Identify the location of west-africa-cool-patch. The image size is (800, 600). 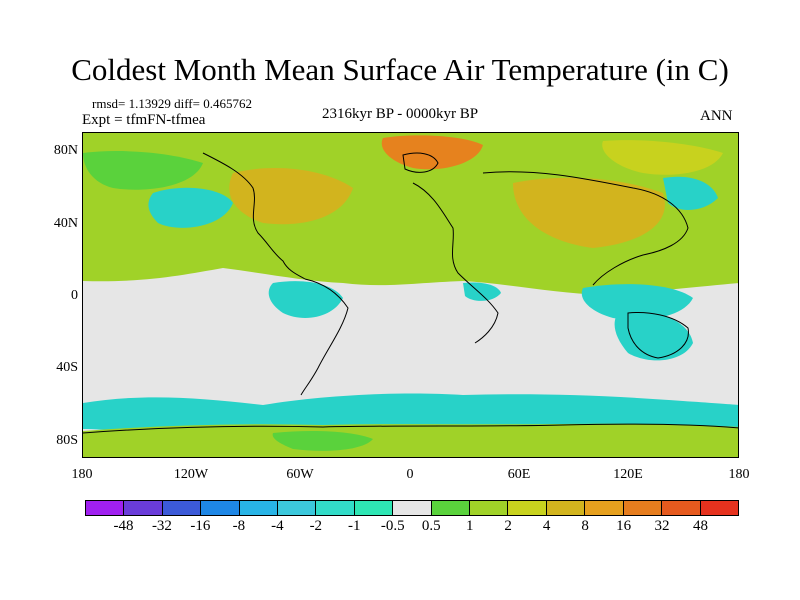
(482, 291).